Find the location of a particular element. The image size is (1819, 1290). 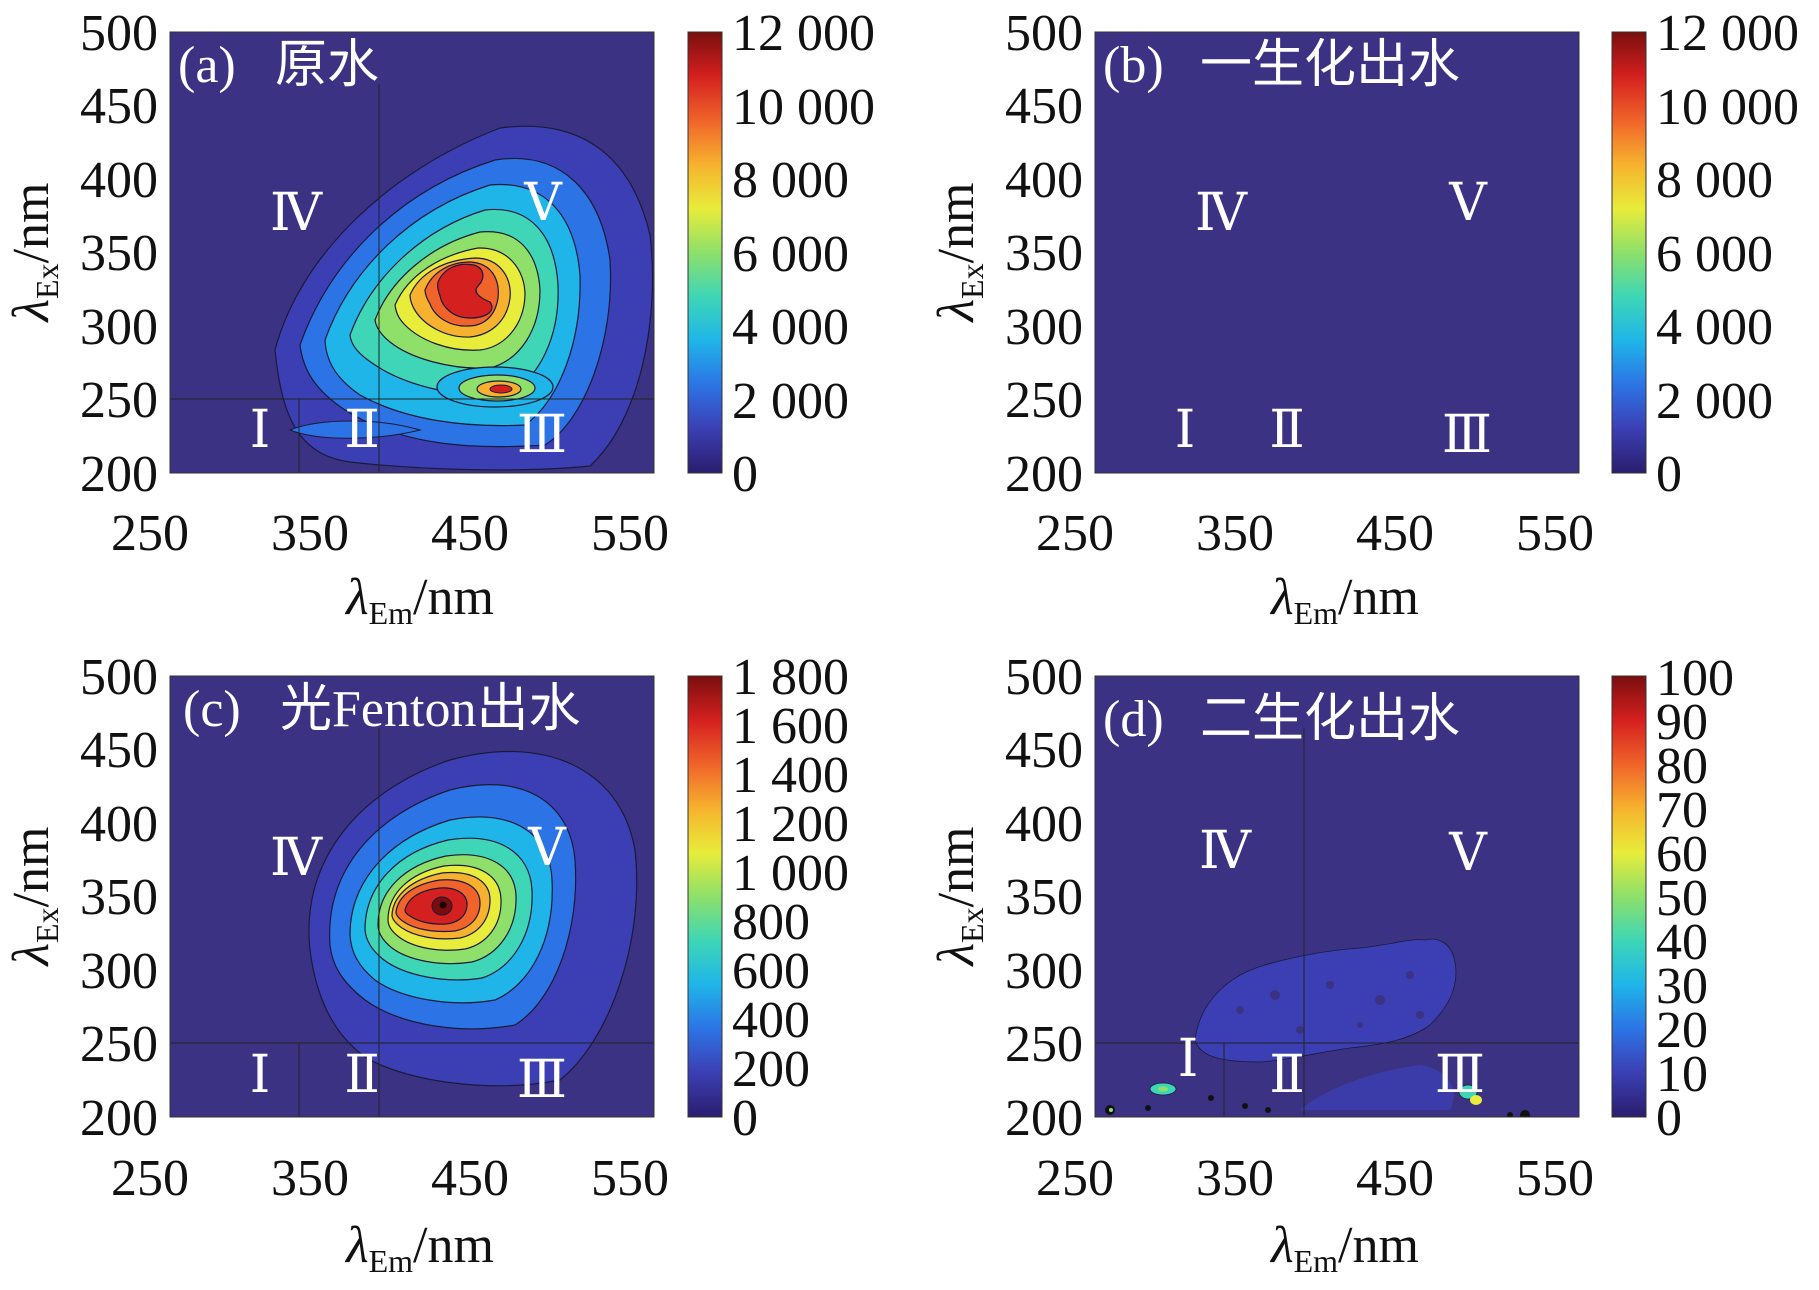

colorbar-tick-label: 200 is located at coordinates (771, 1069).